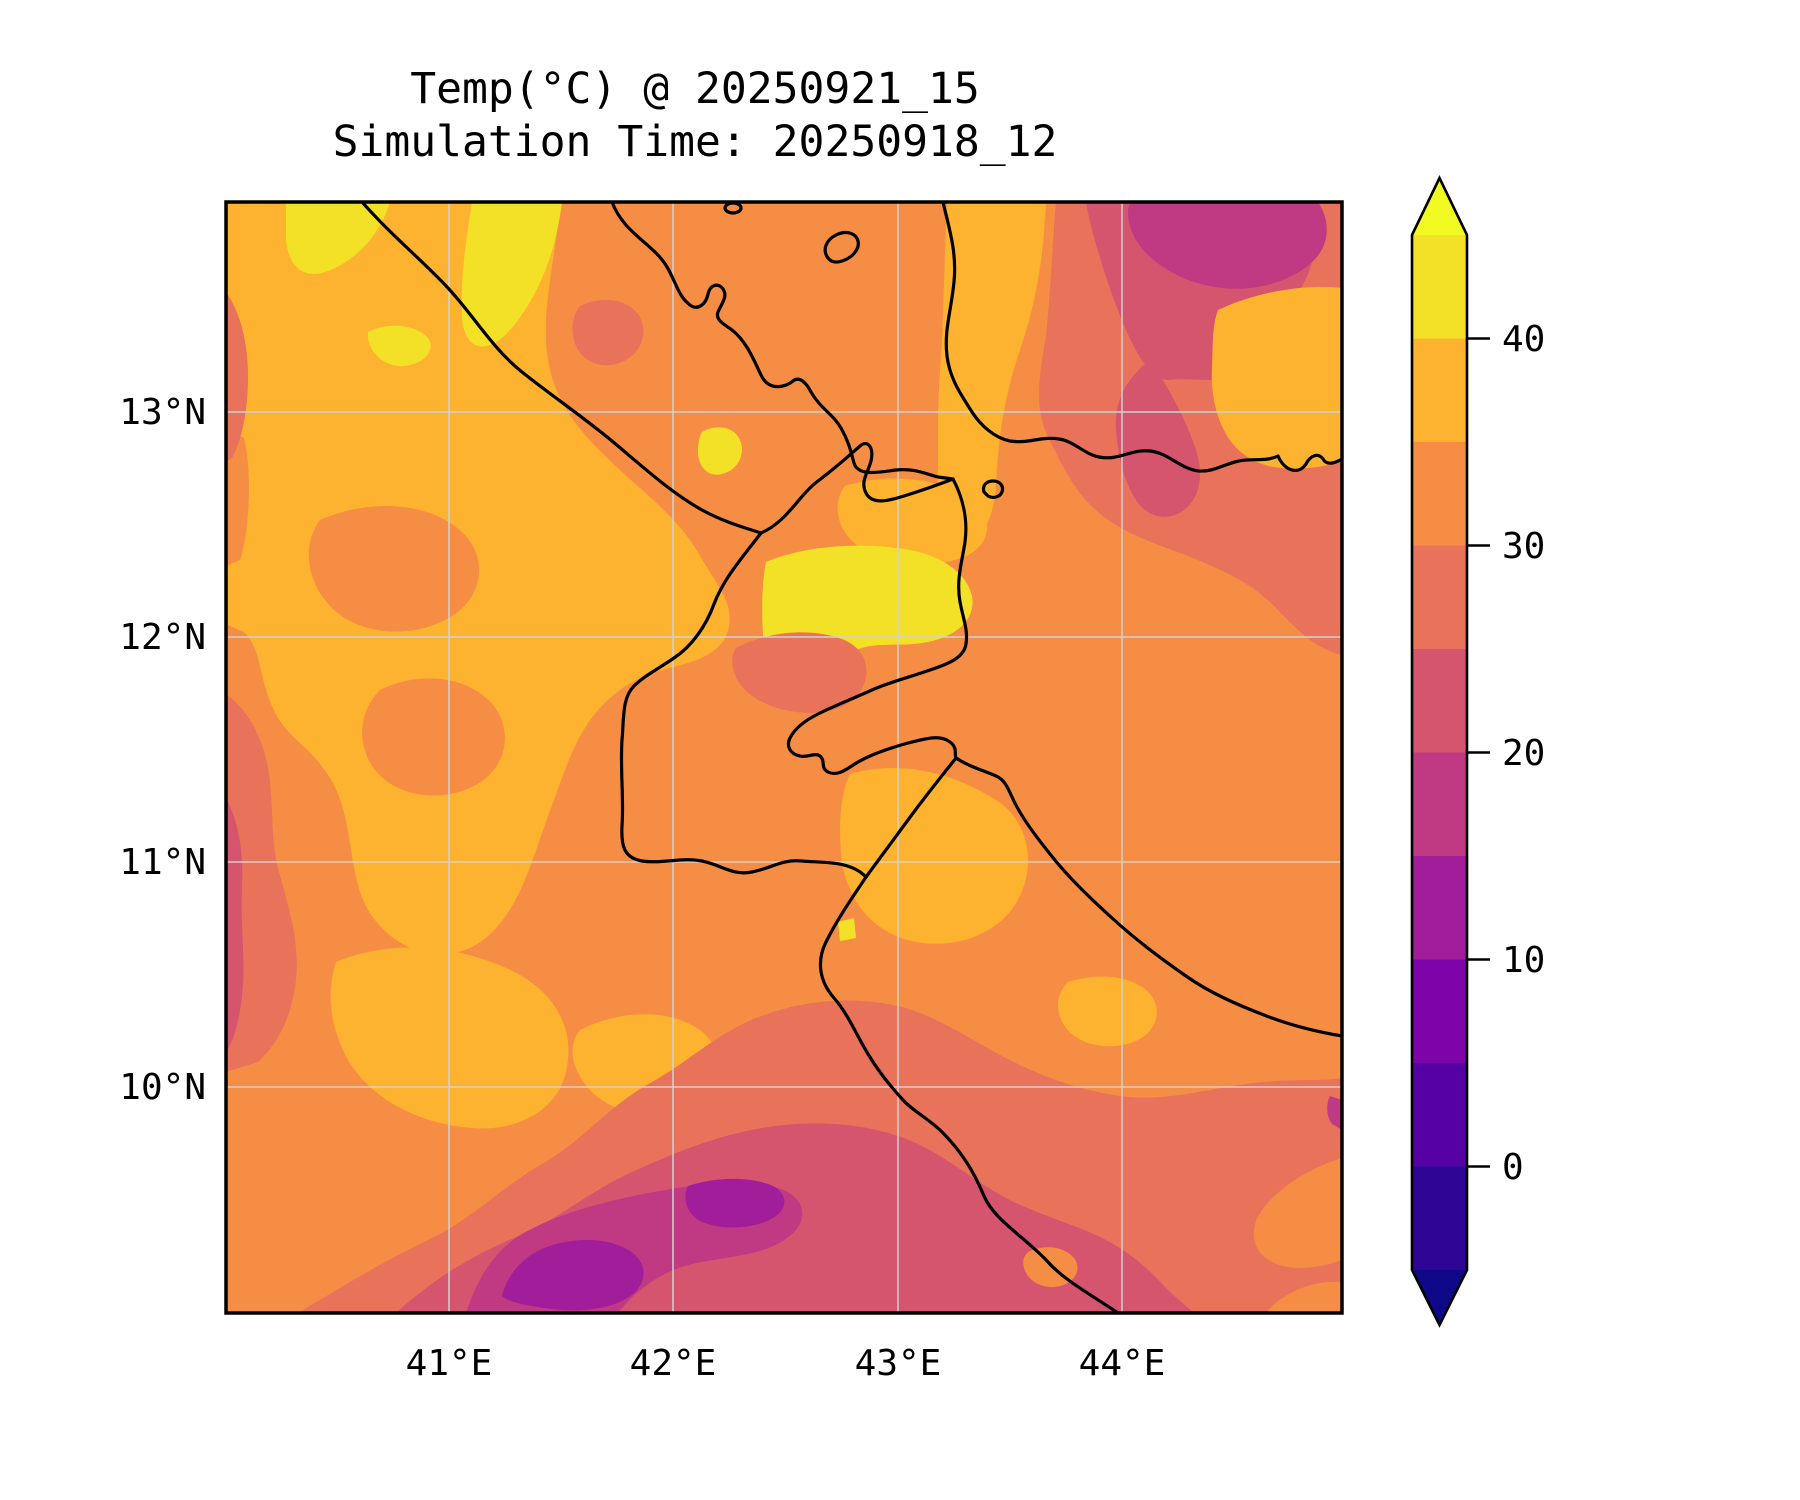 This screenshot has width=1800, height=1500. What do you see at coordinates (782, 341) in the screenshot?
I see `coastline-eritrea` at bounding box center [782, 341].